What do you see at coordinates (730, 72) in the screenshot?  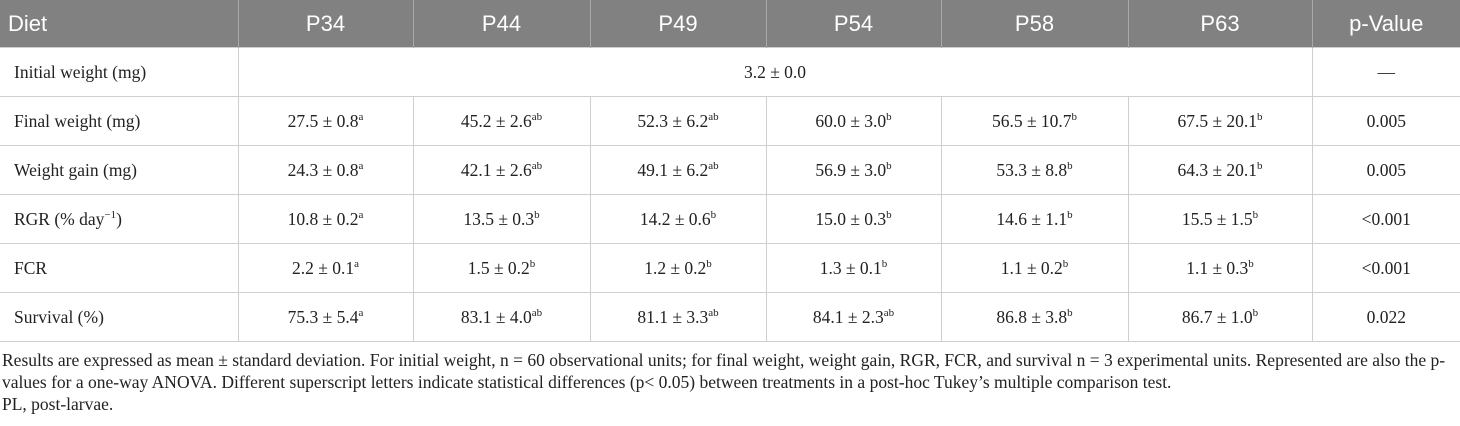 I see `table-row: Initial weight (mg) 3.2 ± 0.0 —` at bounding box center [730, 72].